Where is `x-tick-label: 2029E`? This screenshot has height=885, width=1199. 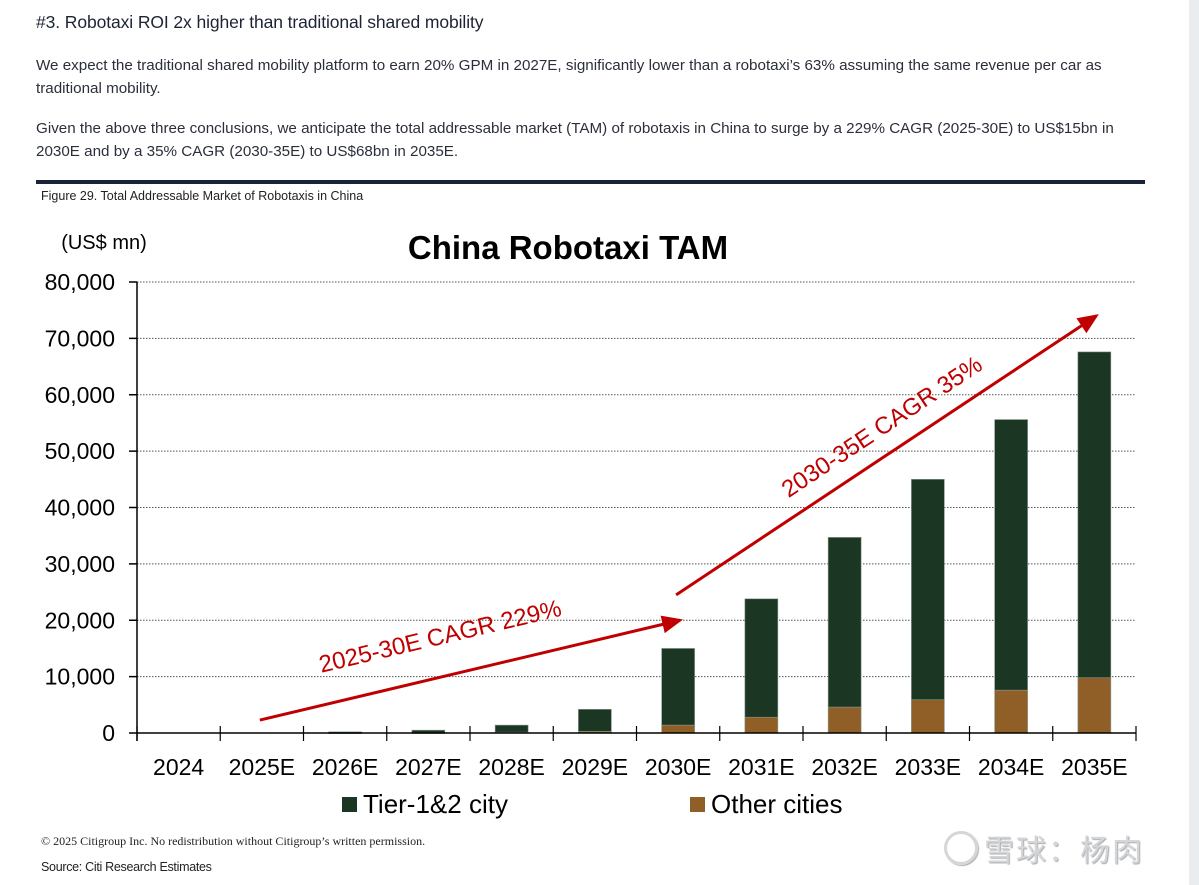 x-tick-label: 2029E is located at coordinates (595, 767).